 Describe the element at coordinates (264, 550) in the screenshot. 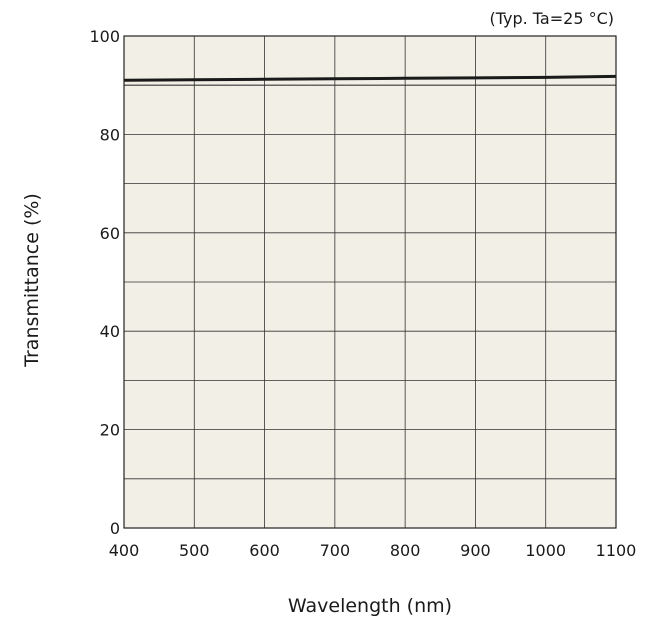

I see `x-tick-label: 600` at that location.